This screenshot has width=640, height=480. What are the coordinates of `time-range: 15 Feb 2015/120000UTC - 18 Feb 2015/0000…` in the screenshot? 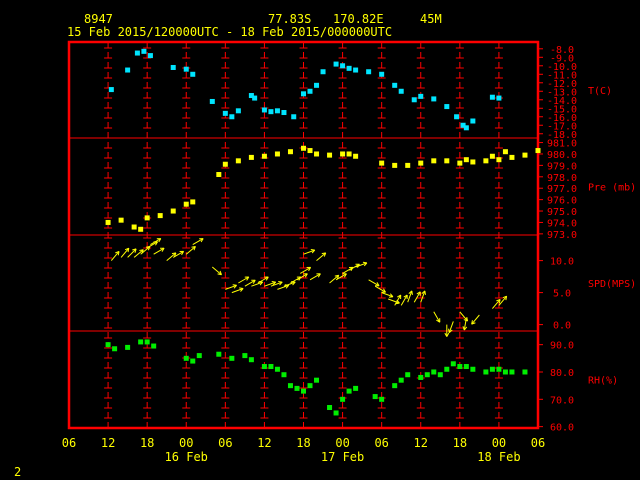 It's located at (229, 32).